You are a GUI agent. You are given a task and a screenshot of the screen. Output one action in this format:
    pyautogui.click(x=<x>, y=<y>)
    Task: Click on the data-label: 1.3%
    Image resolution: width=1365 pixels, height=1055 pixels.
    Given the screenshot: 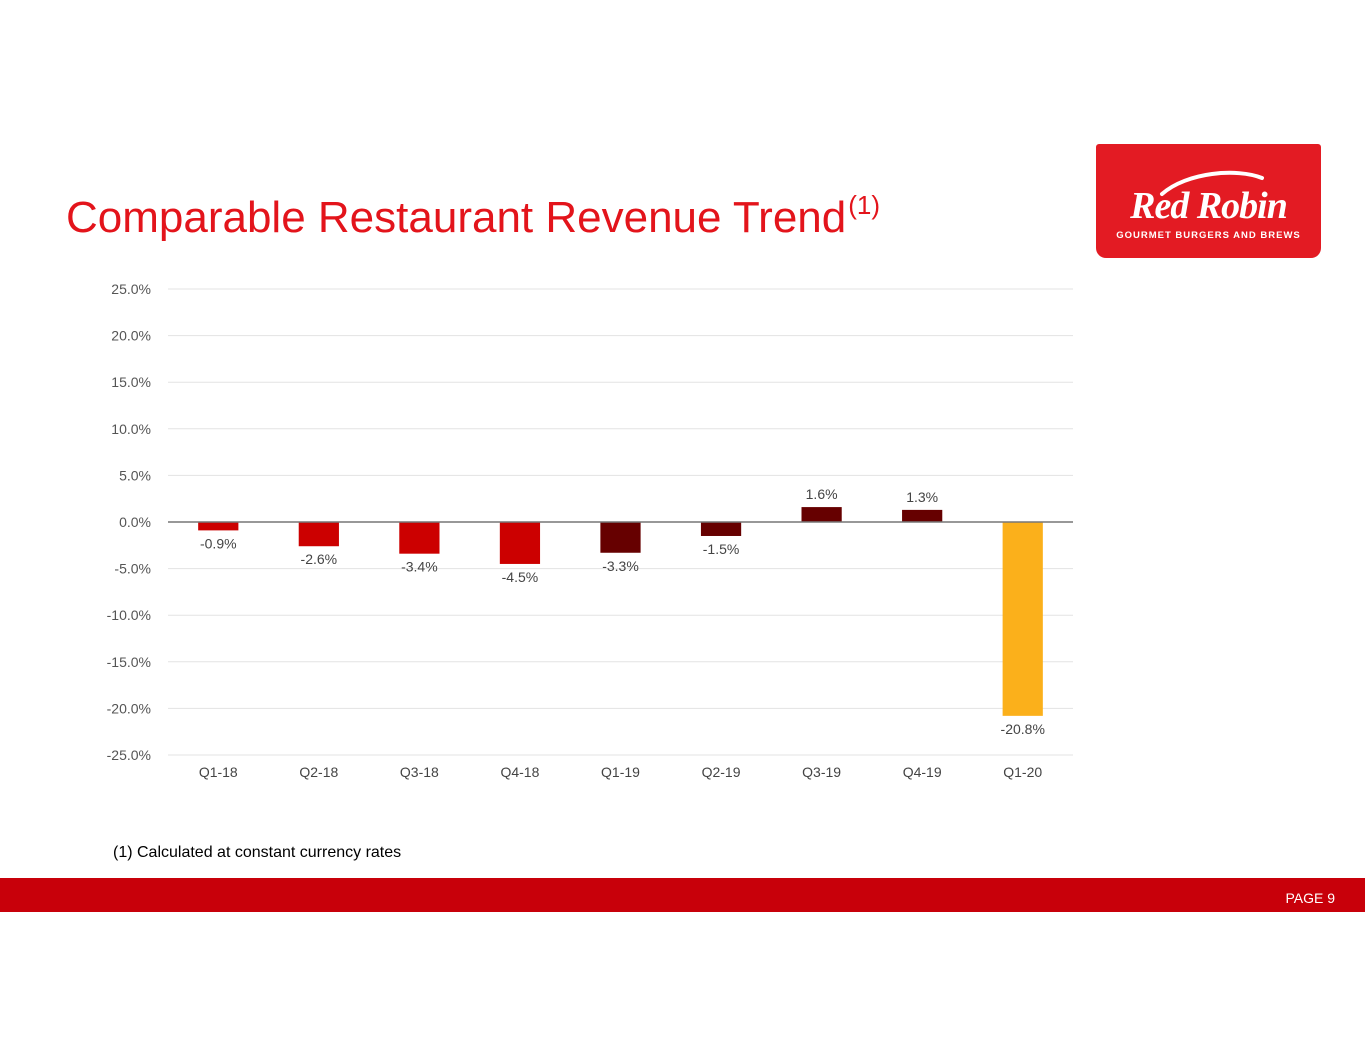 What is the action you would take?
    pyautogui.click(x=922, y=497)
    